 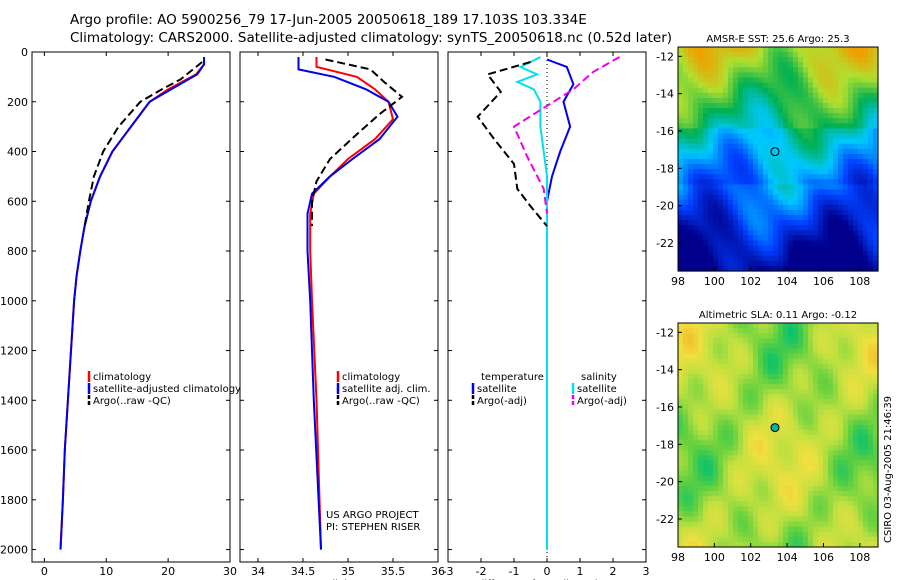 What do you see at coordinates (512, 377) in the screenshot?
I see `diff-legend-temp-header: temperature` at bounding box center [512, 377].